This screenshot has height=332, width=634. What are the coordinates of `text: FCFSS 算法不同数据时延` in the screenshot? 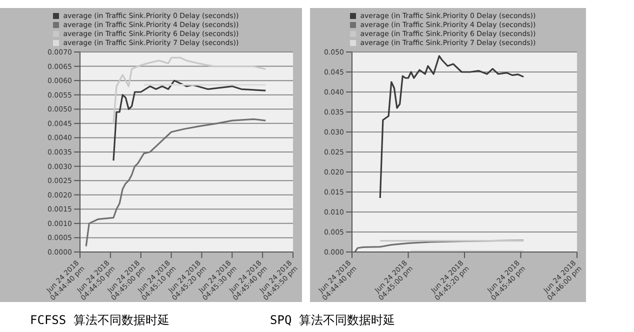 It's located at (100, 320).